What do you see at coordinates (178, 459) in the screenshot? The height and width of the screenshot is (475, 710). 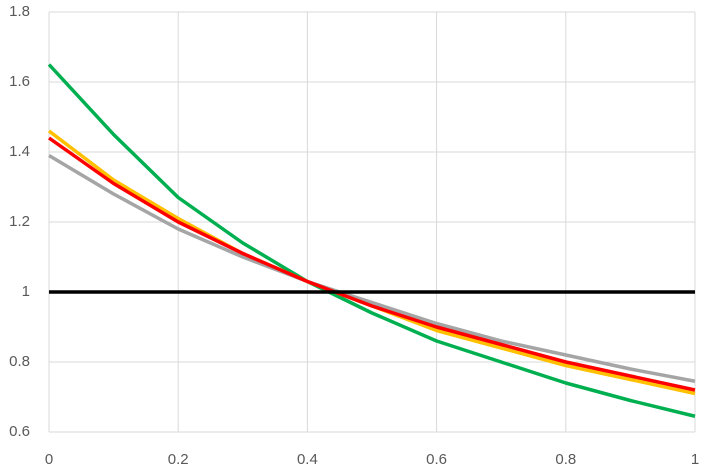 I see `x-tick-label: 0.2` at bounding box center [178, 459].